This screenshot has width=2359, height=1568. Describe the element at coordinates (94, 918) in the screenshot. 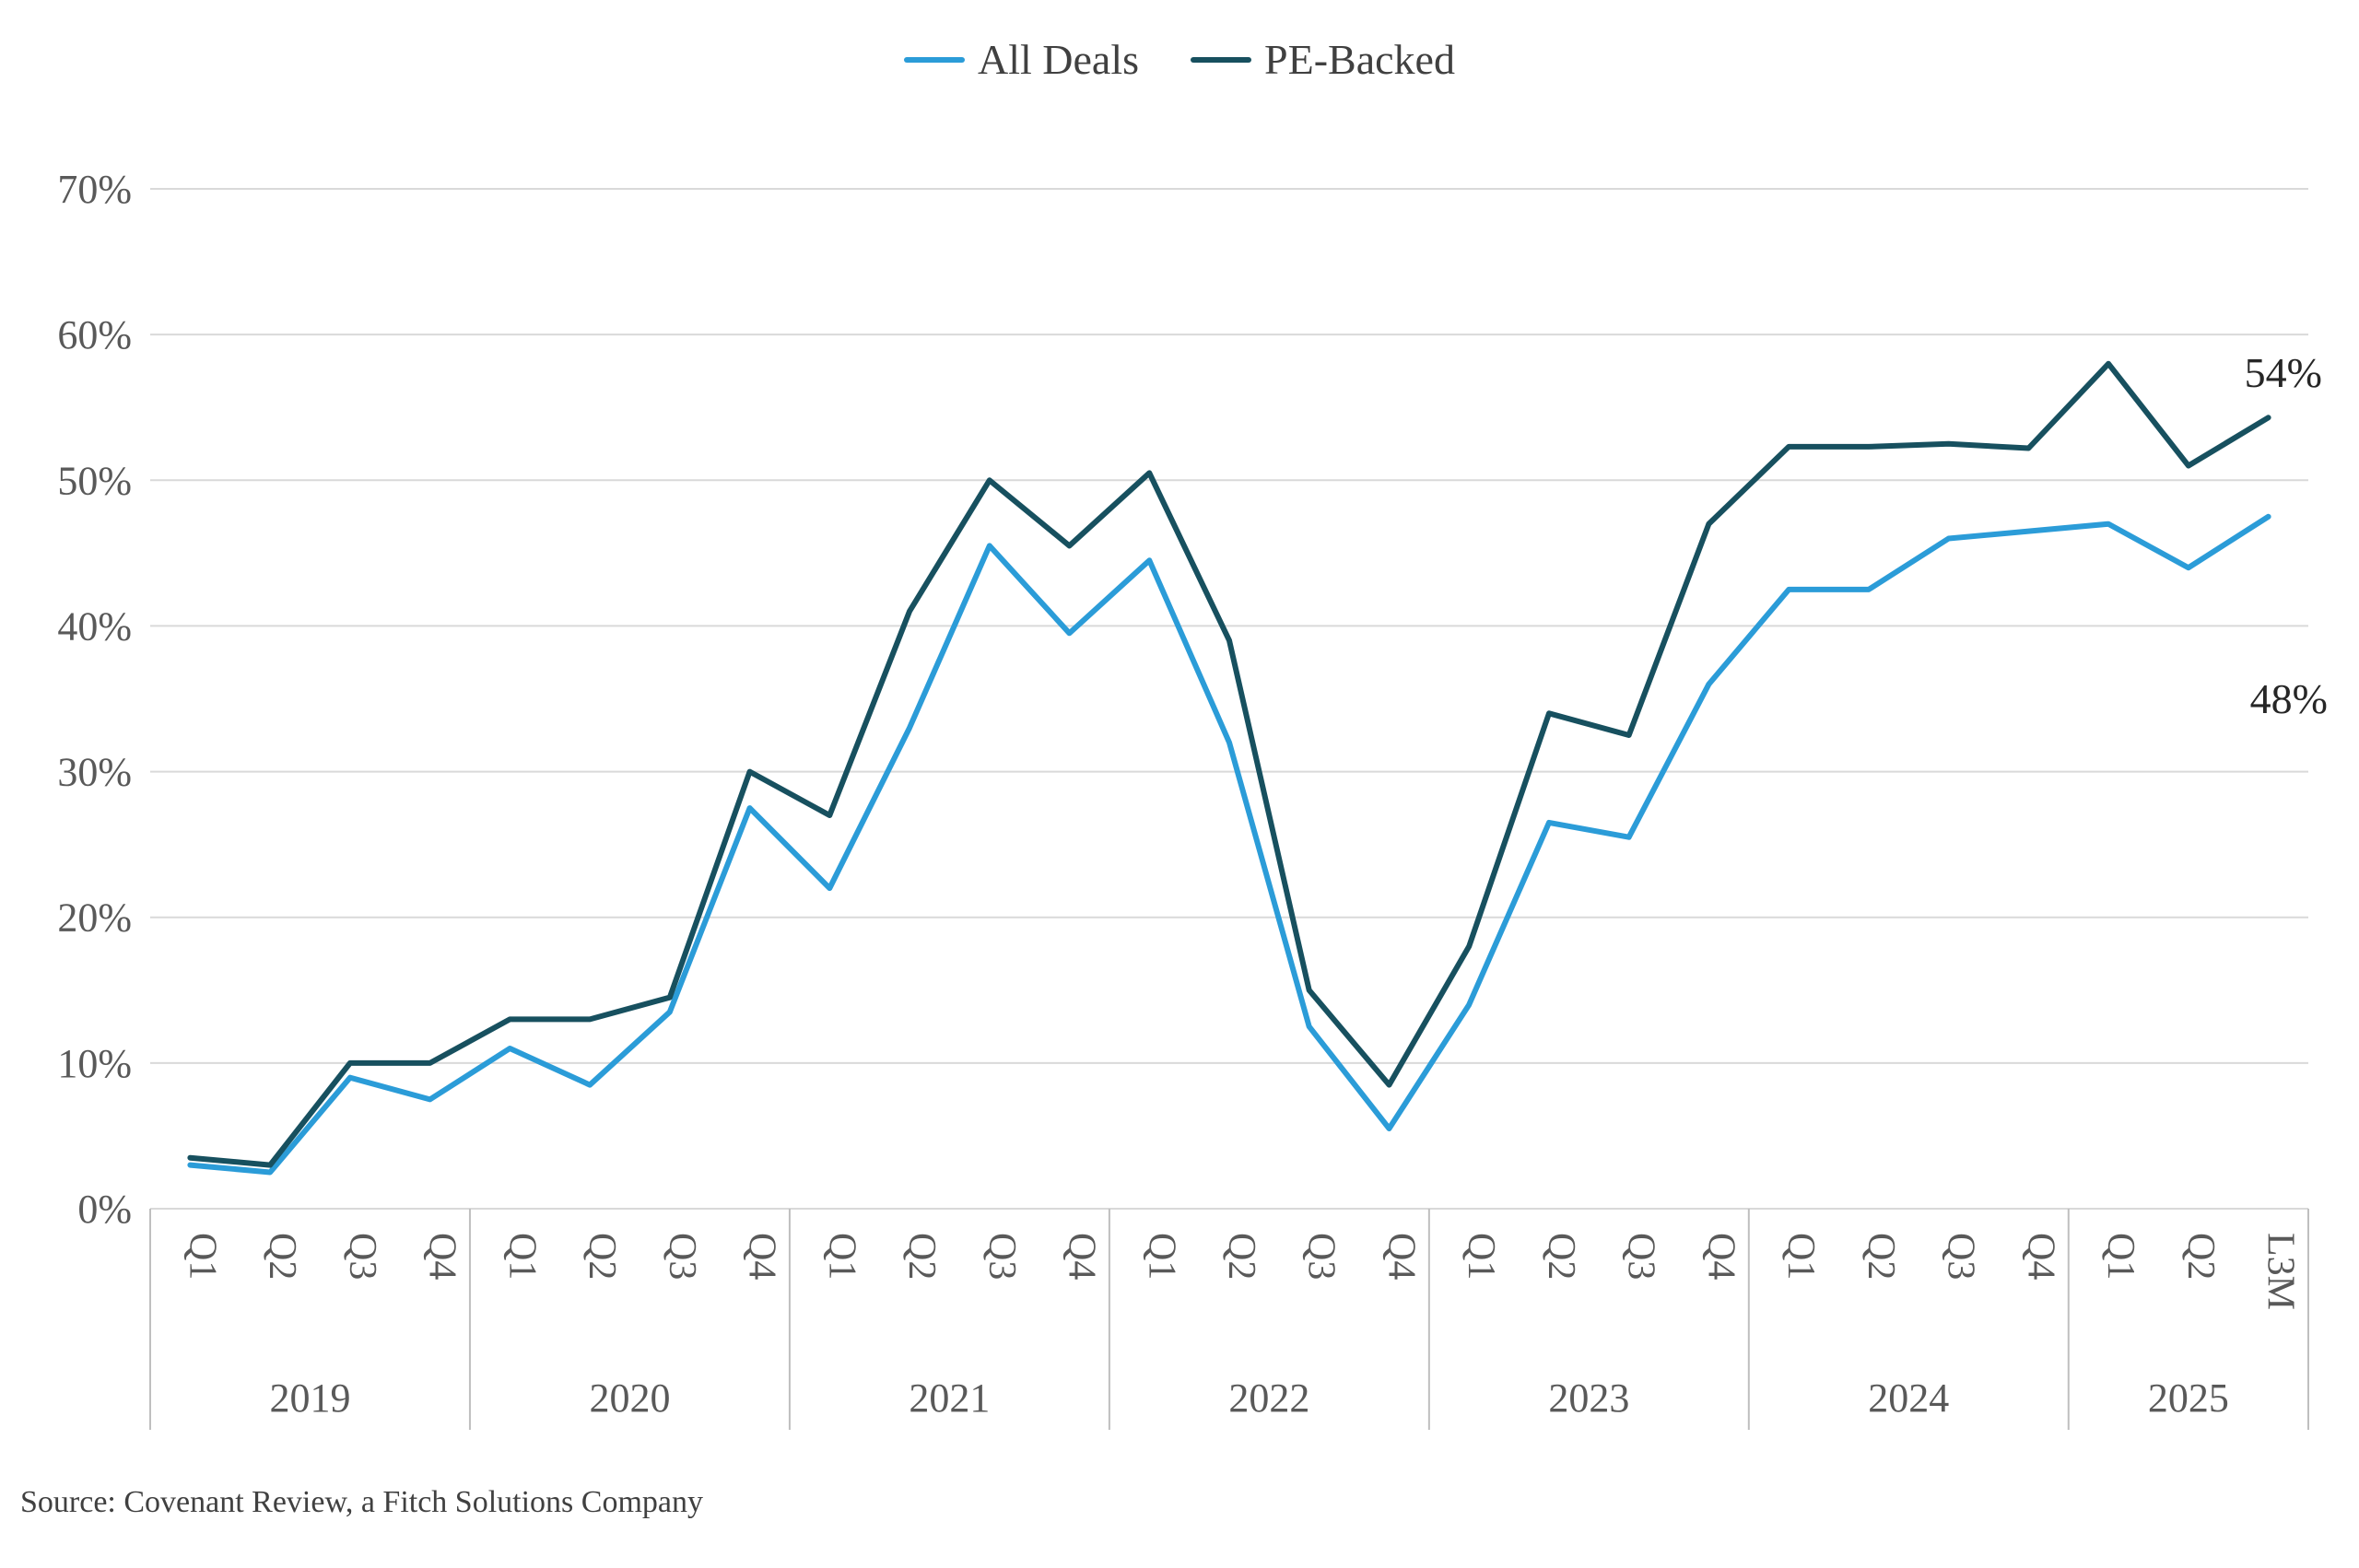

I see `y-axis-tick-label: 20%` at that location.